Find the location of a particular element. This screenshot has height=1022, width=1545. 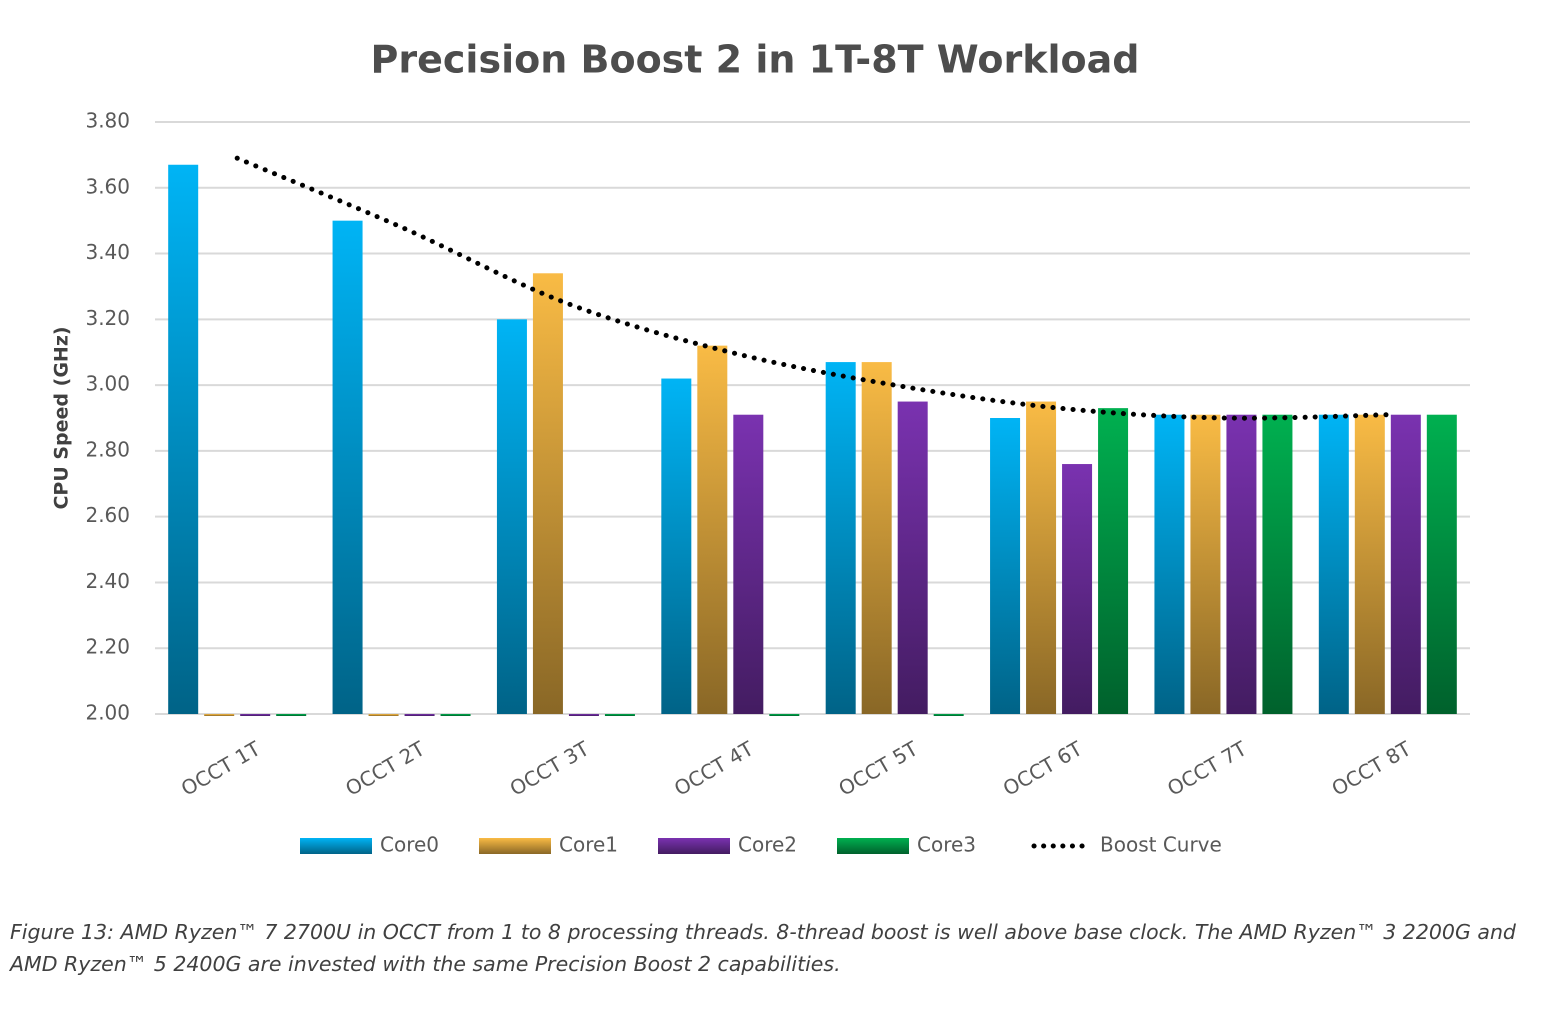

legend-label: Core0 is located at coordinates (409, 845).